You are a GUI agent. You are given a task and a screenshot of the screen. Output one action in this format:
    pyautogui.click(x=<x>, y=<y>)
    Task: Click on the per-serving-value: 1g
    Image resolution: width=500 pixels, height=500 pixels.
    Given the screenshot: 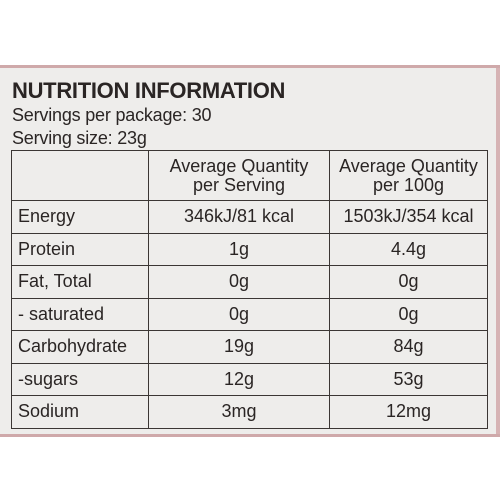 What is the action you would take?
    pyautogui.click(x=239, y=249)
    